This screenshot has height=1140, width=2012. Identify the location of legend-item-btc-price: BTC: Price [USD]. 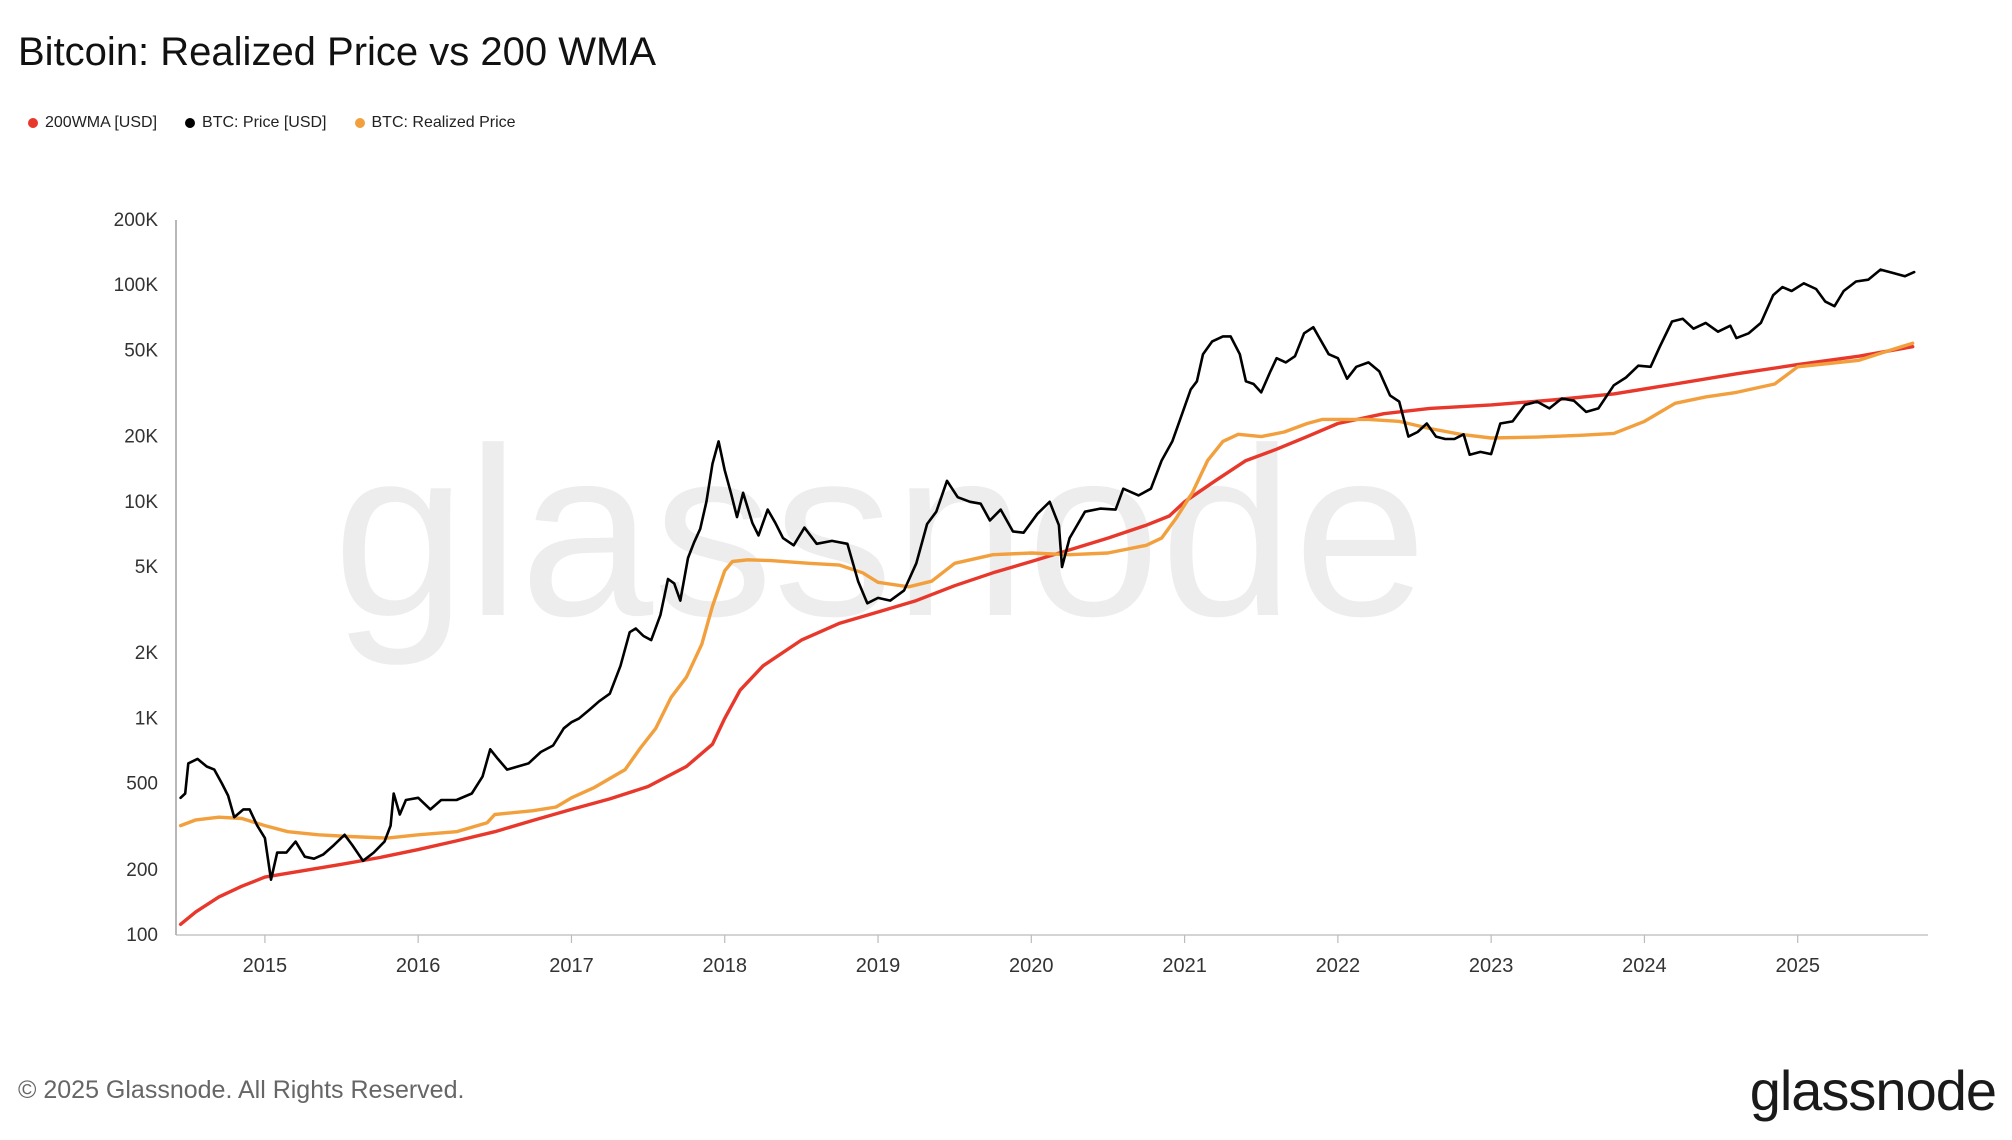
(256, 123).